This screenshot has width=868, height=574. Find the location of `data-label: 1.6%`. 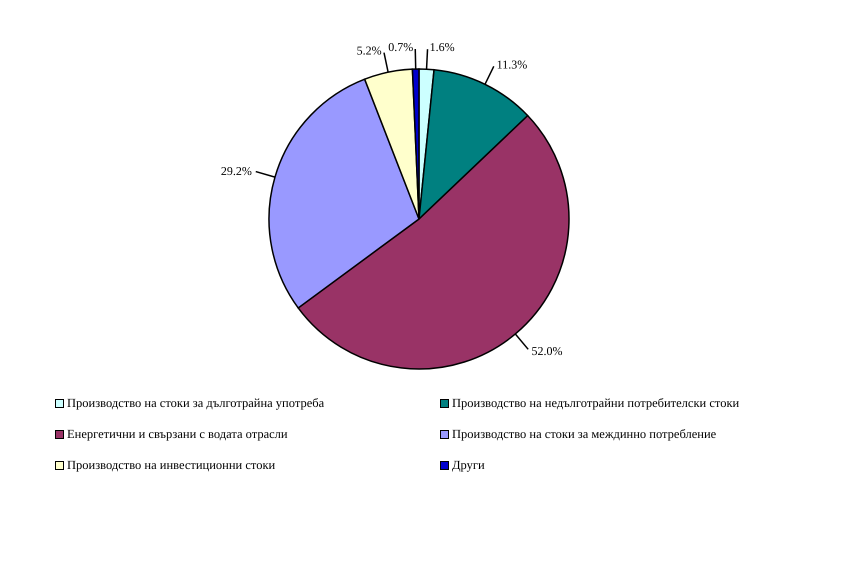

data-label: 1.6% is located at coordinates (442, 47).